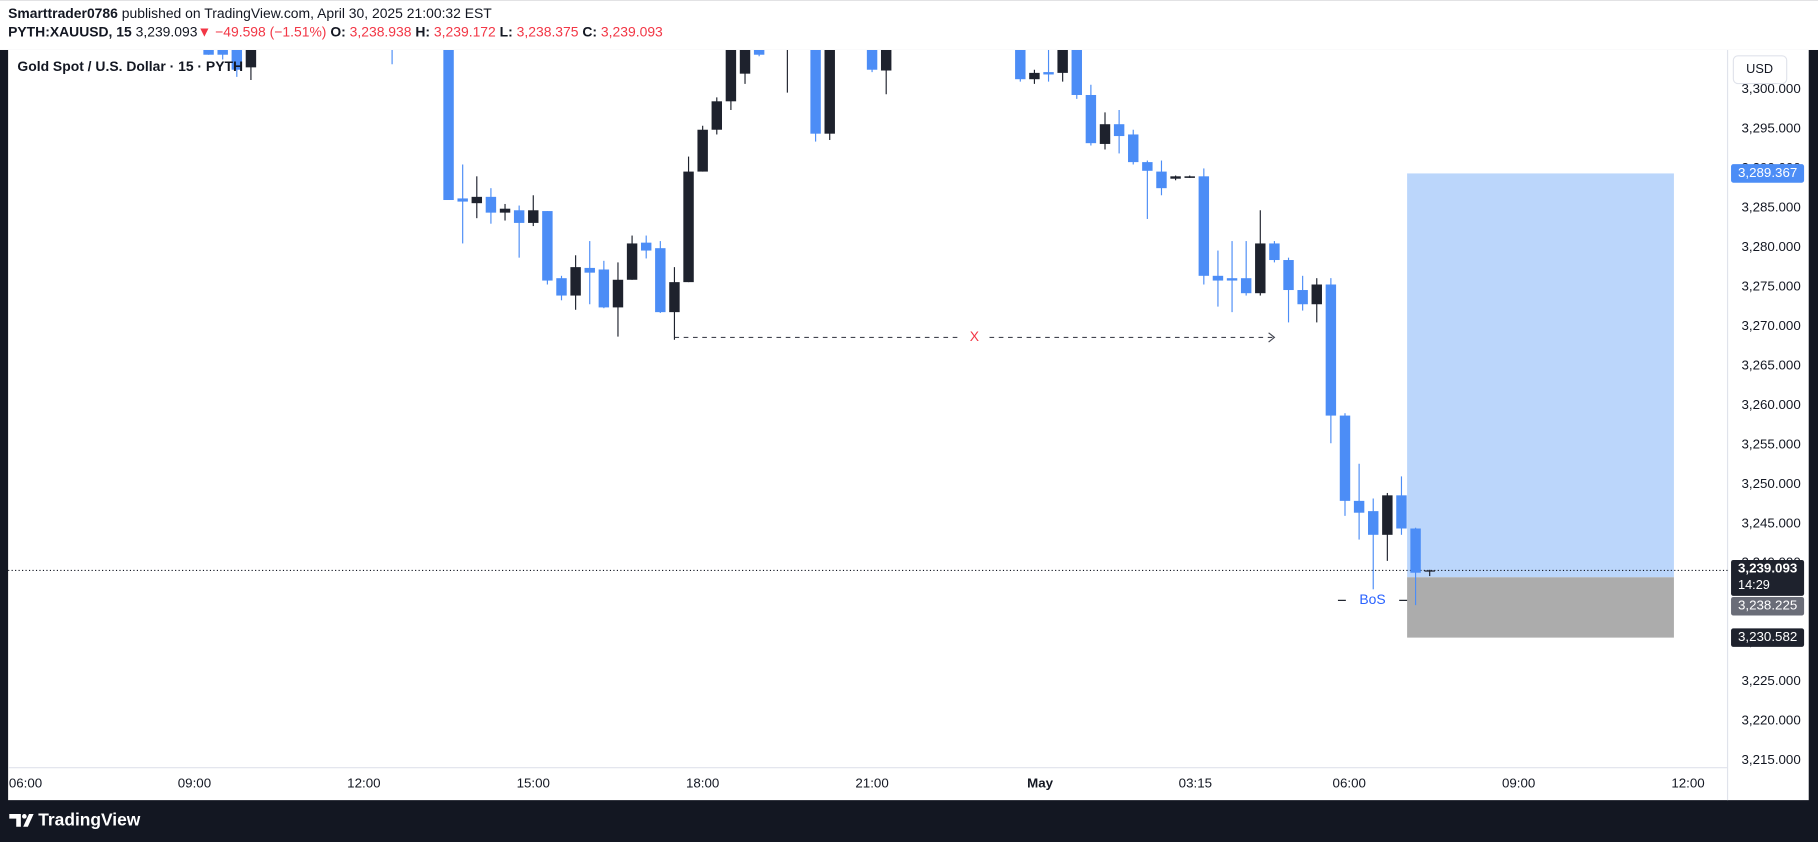  I want to click on y-tick-label: 3,285.000, so click(1770, 206).